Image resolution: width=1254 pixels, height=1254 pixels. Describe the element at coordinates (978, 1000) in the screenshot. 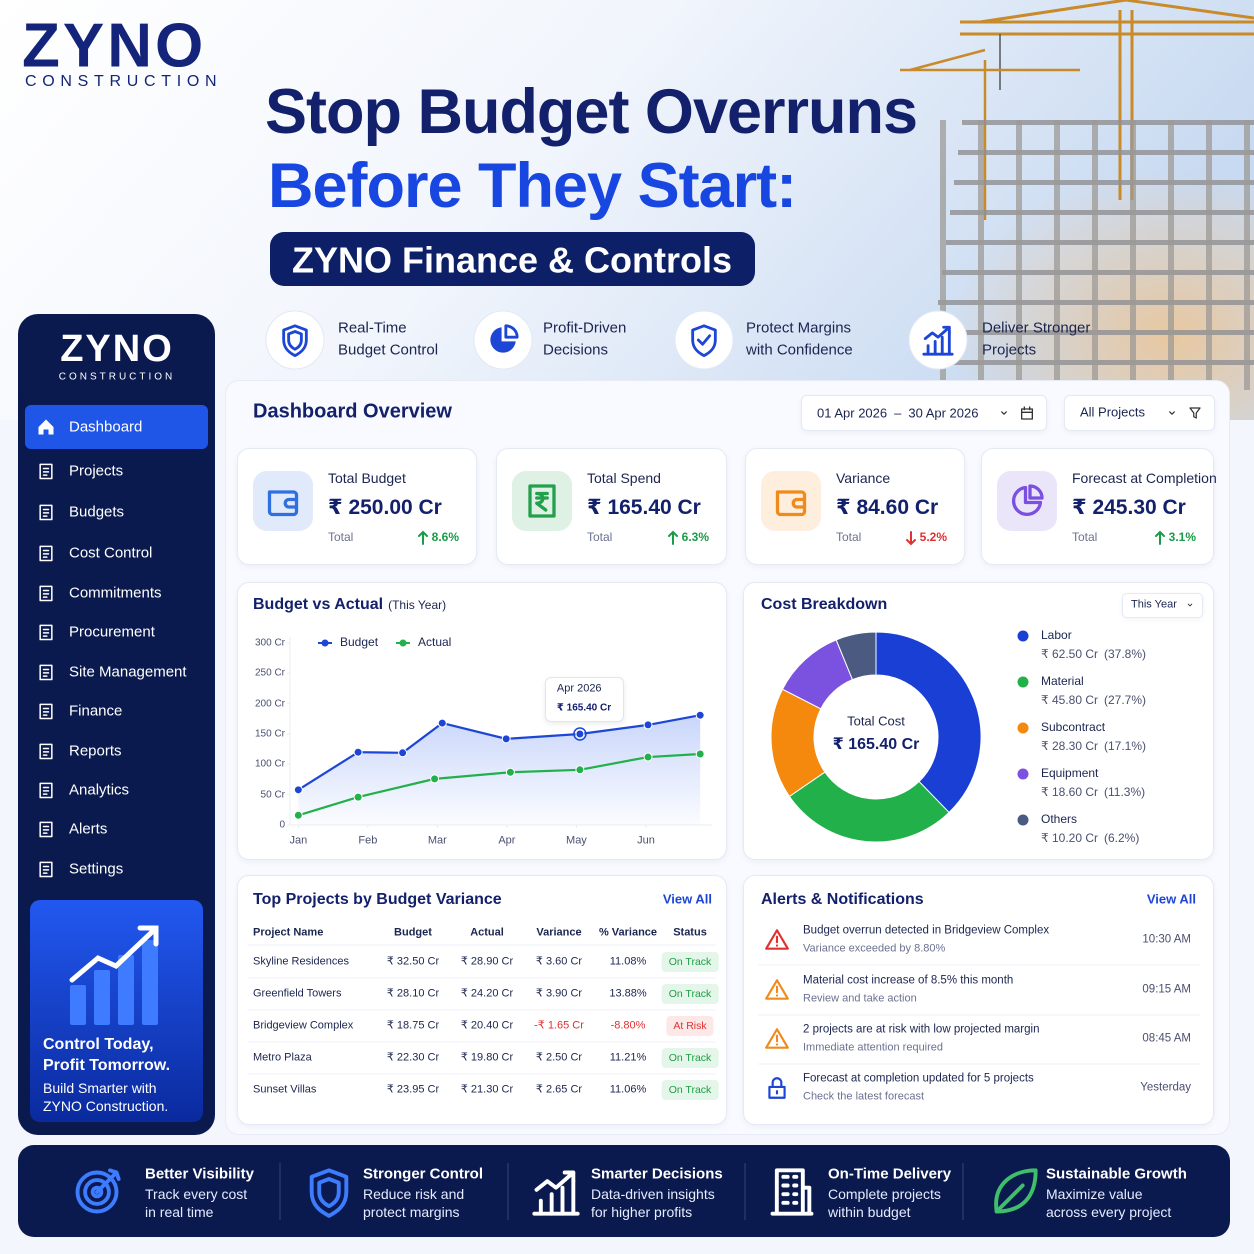

I see `alerts-card` at that location.